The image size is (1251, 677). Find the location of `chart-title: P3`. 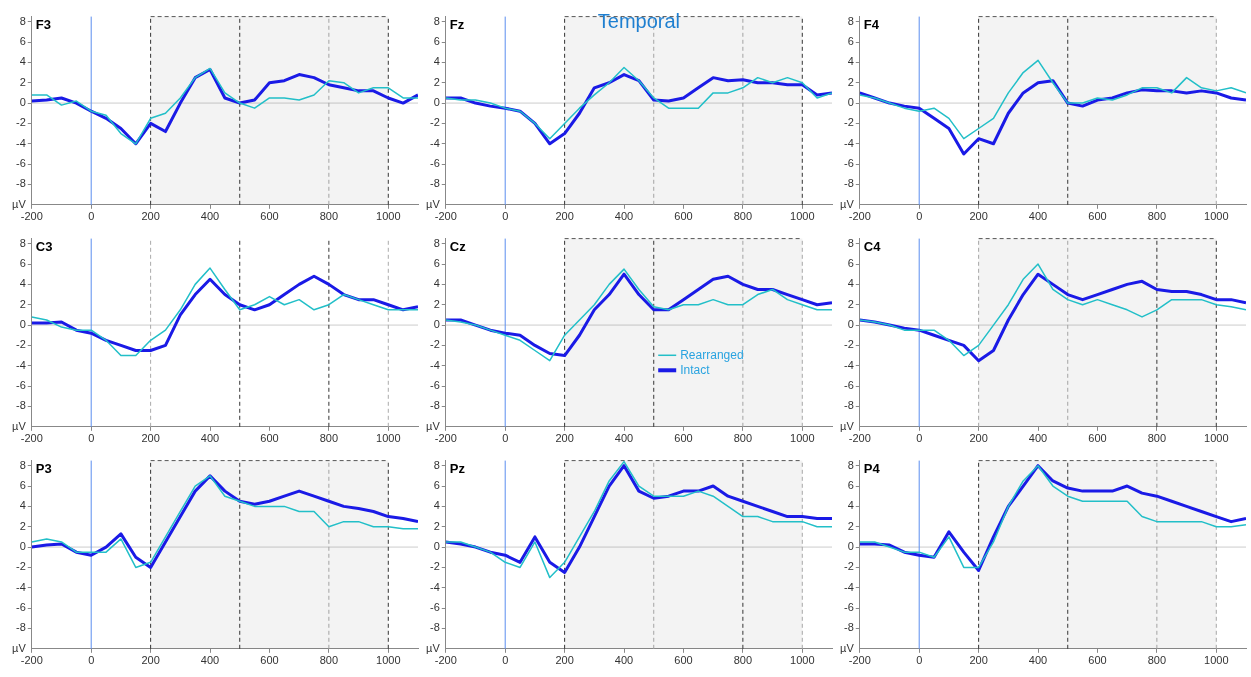

chart-title: P3 is located at coordinates (43, 468).